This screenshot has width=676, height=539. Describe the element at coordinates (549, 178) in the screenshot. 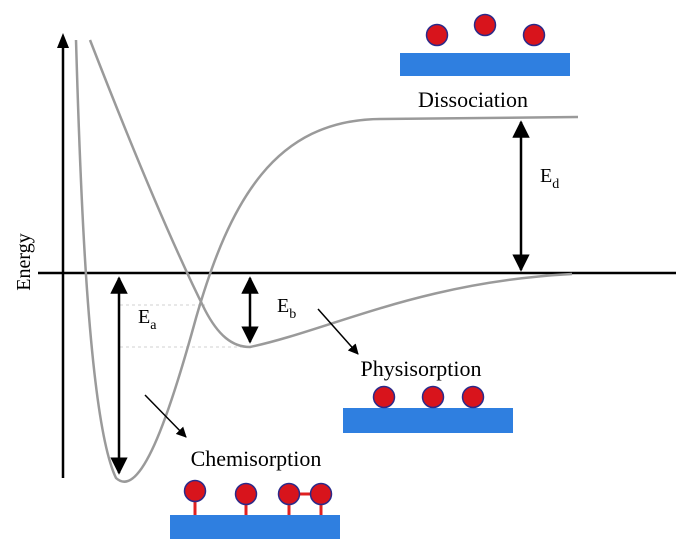

I see `ed-label: Ed` at that location.